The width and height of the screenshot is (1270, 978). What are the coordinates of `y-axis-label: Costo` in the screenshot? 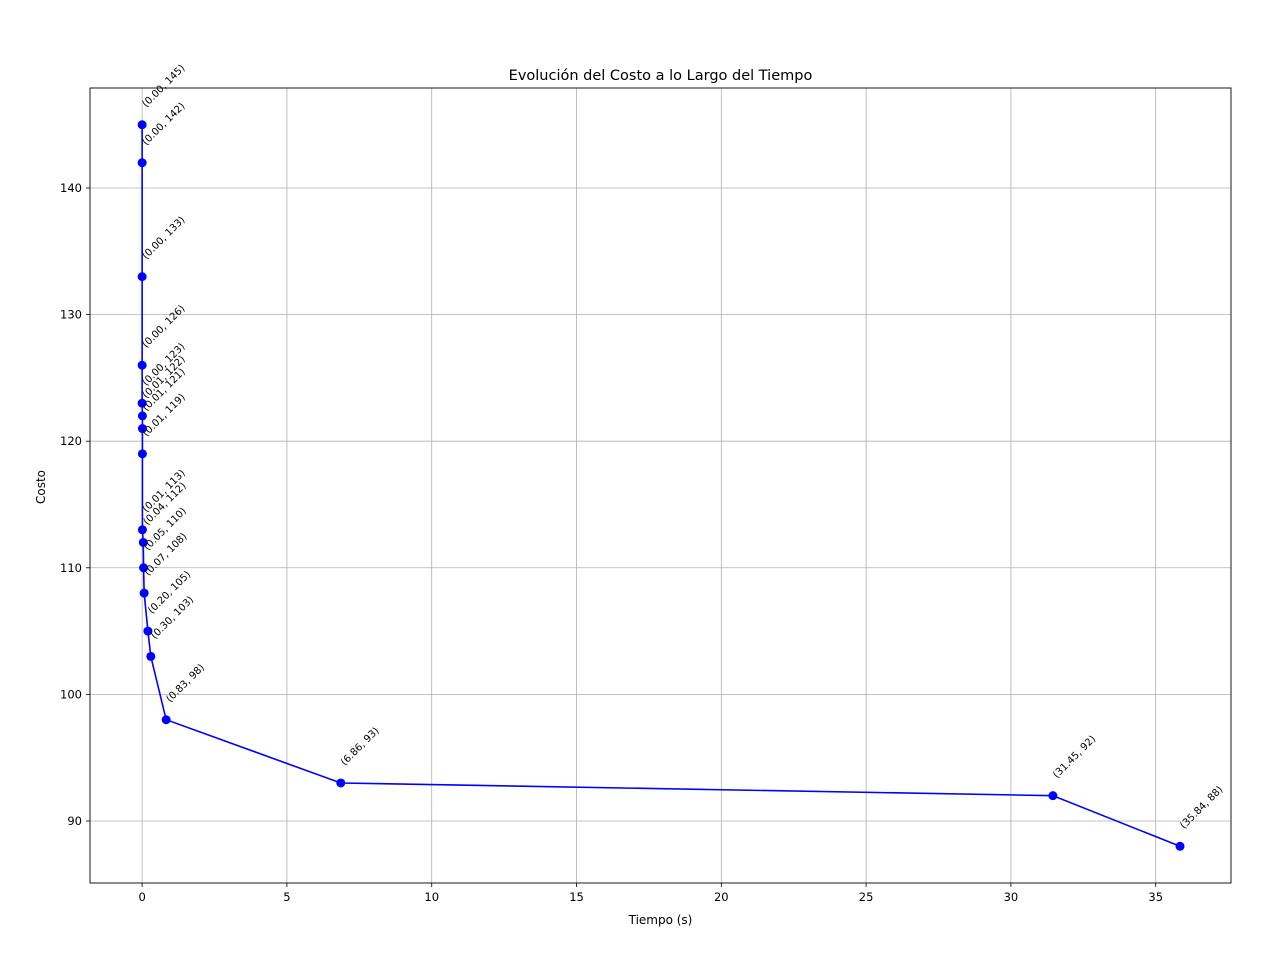 It's located at (41, 487).